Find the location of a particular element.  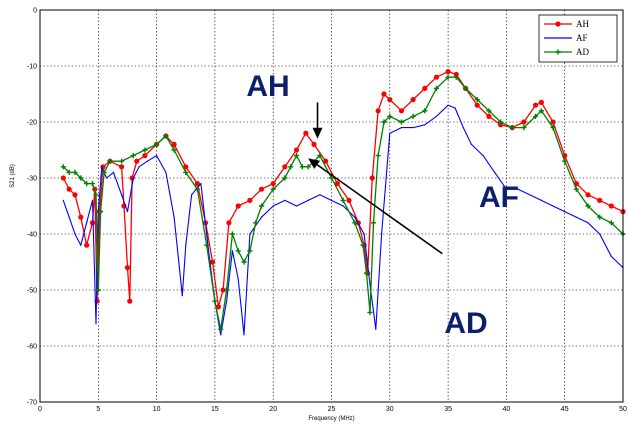

annotation-arrowhead-ah is located at coordinates (317, 133).